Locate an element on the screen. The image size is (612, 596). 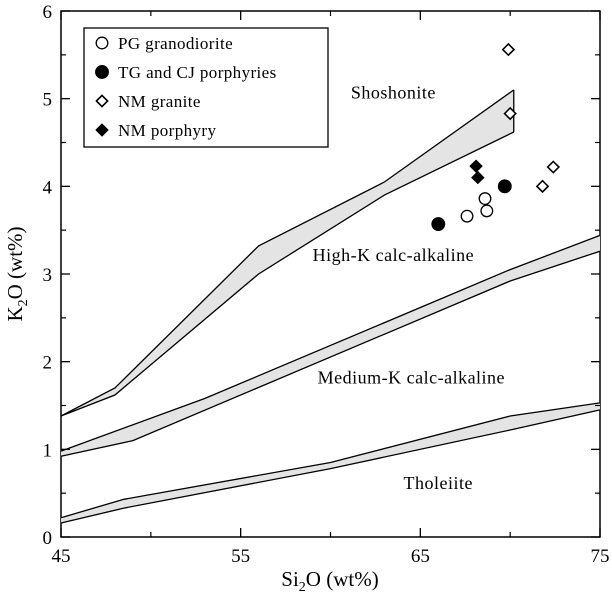
x-tick-label: 65 is located at coordinates (420, 556).